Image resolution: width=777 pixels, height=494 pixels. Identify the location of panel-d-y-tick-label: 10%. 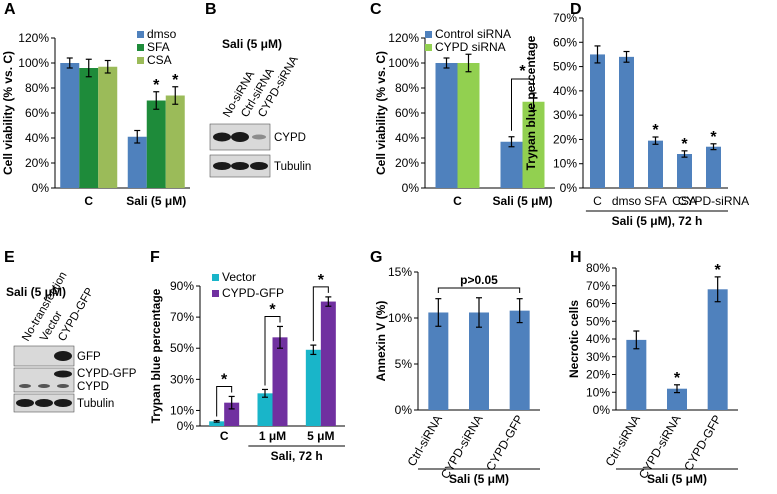
(565, 164).